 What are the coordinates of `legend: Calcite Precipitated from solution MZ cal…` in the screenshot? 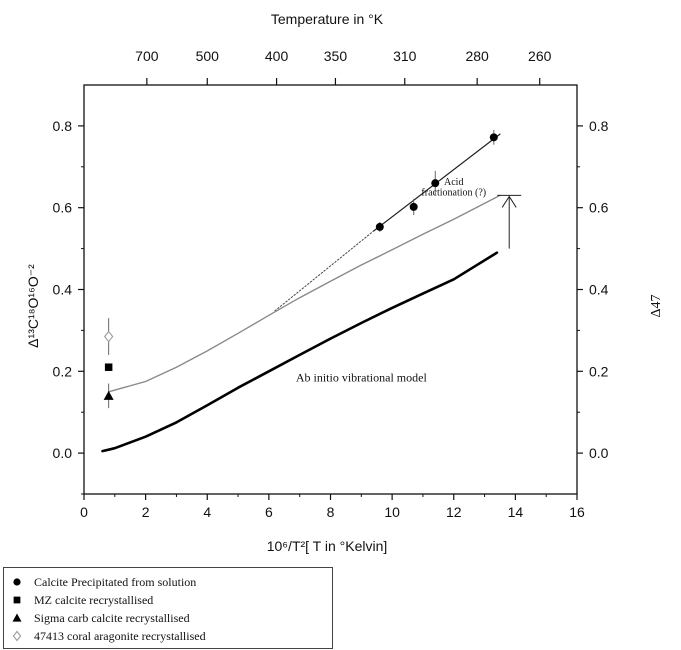 It's located at (168, 608).